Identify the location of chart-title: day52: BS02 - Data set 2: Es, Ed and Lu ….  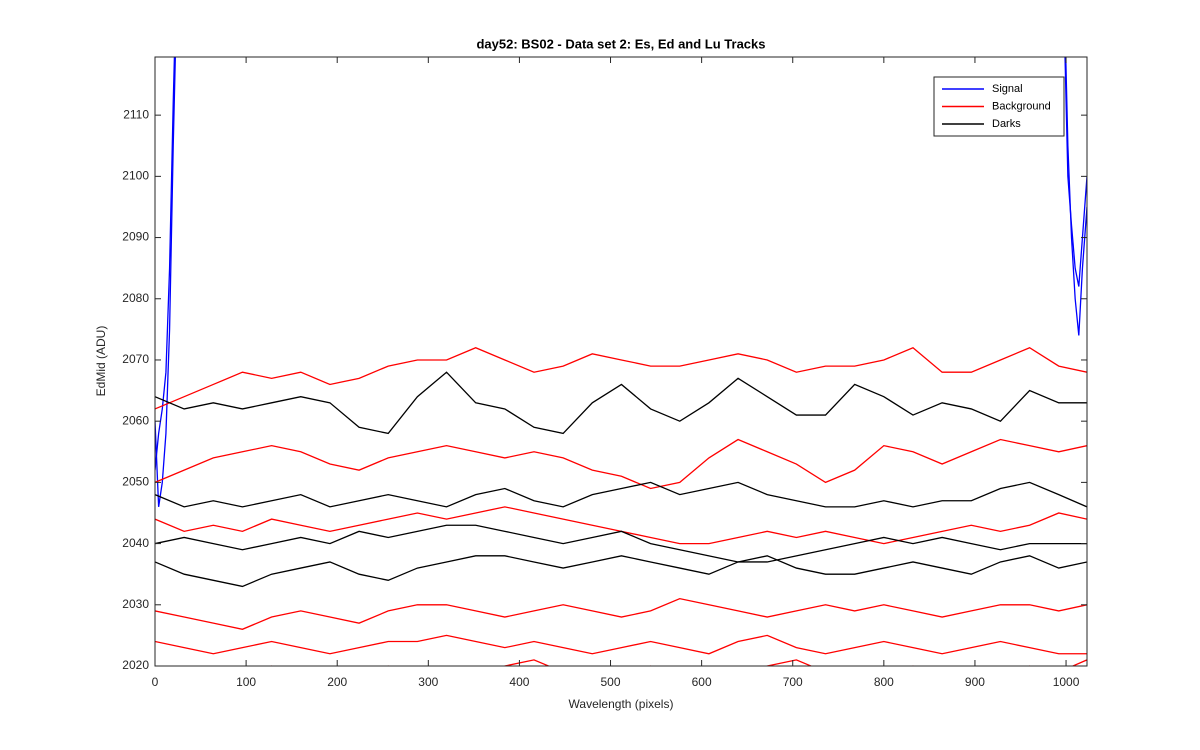
(620, 43).